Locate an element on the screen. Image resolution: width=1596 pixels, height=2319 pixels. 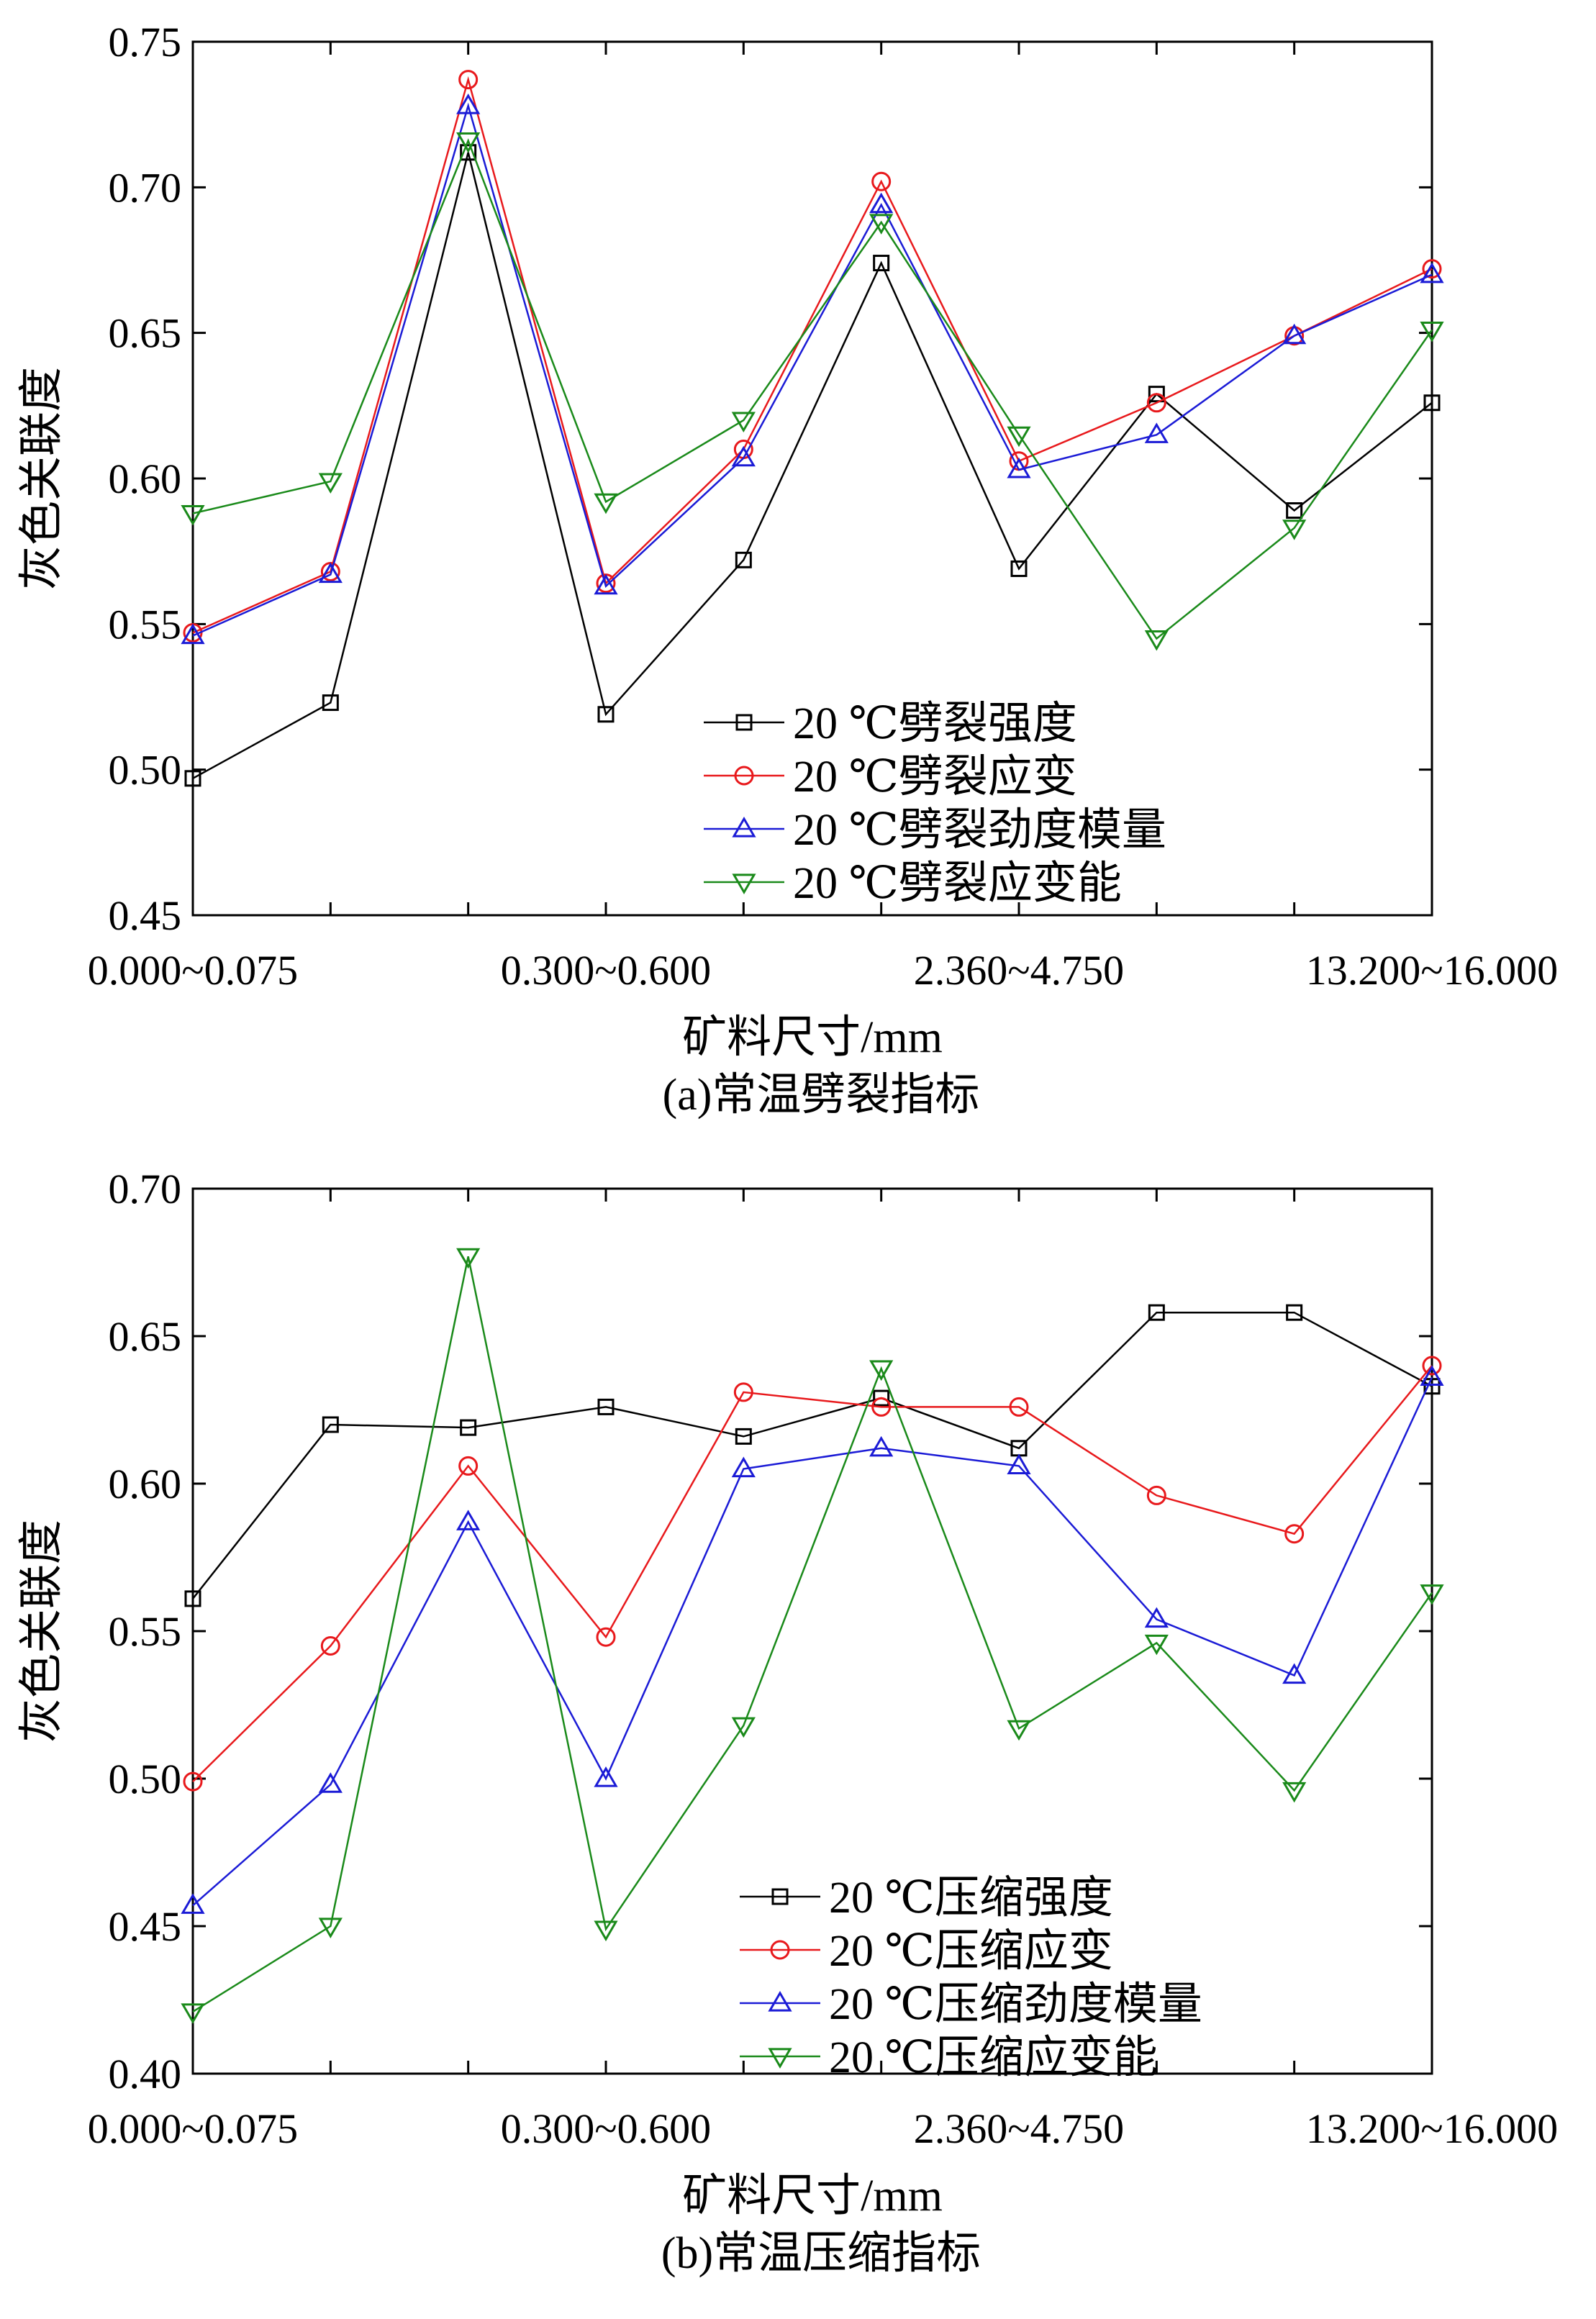
legend-label: 20 ℃劈裂劲度模量 is located at coordinates (980, 830).